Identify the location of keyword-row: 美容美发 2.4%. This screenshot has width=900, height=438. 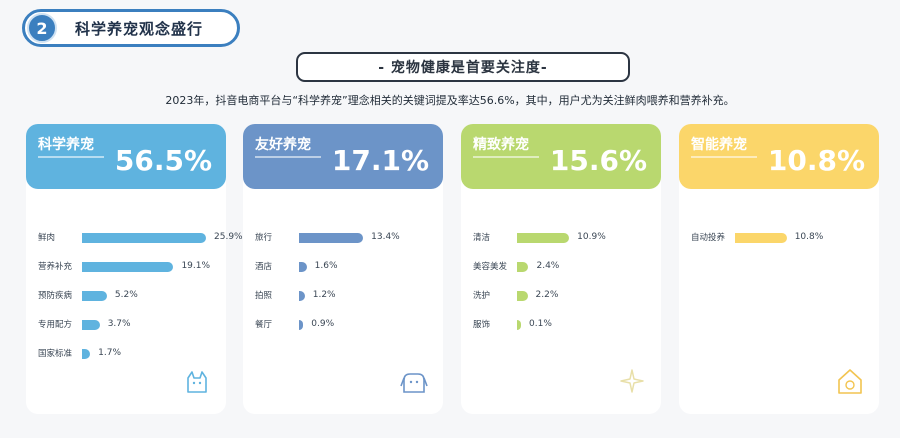
(561, 267).